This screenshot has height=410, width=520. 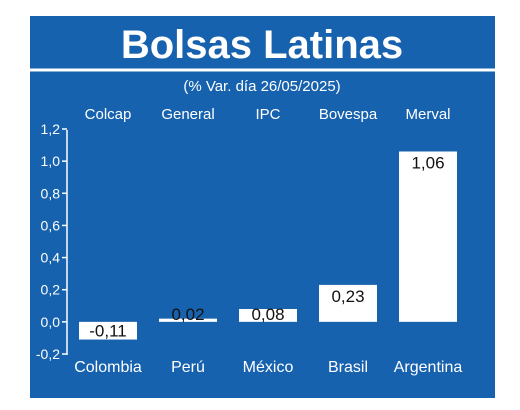 I want to click on bar-perú, so click(x=188, y=320).